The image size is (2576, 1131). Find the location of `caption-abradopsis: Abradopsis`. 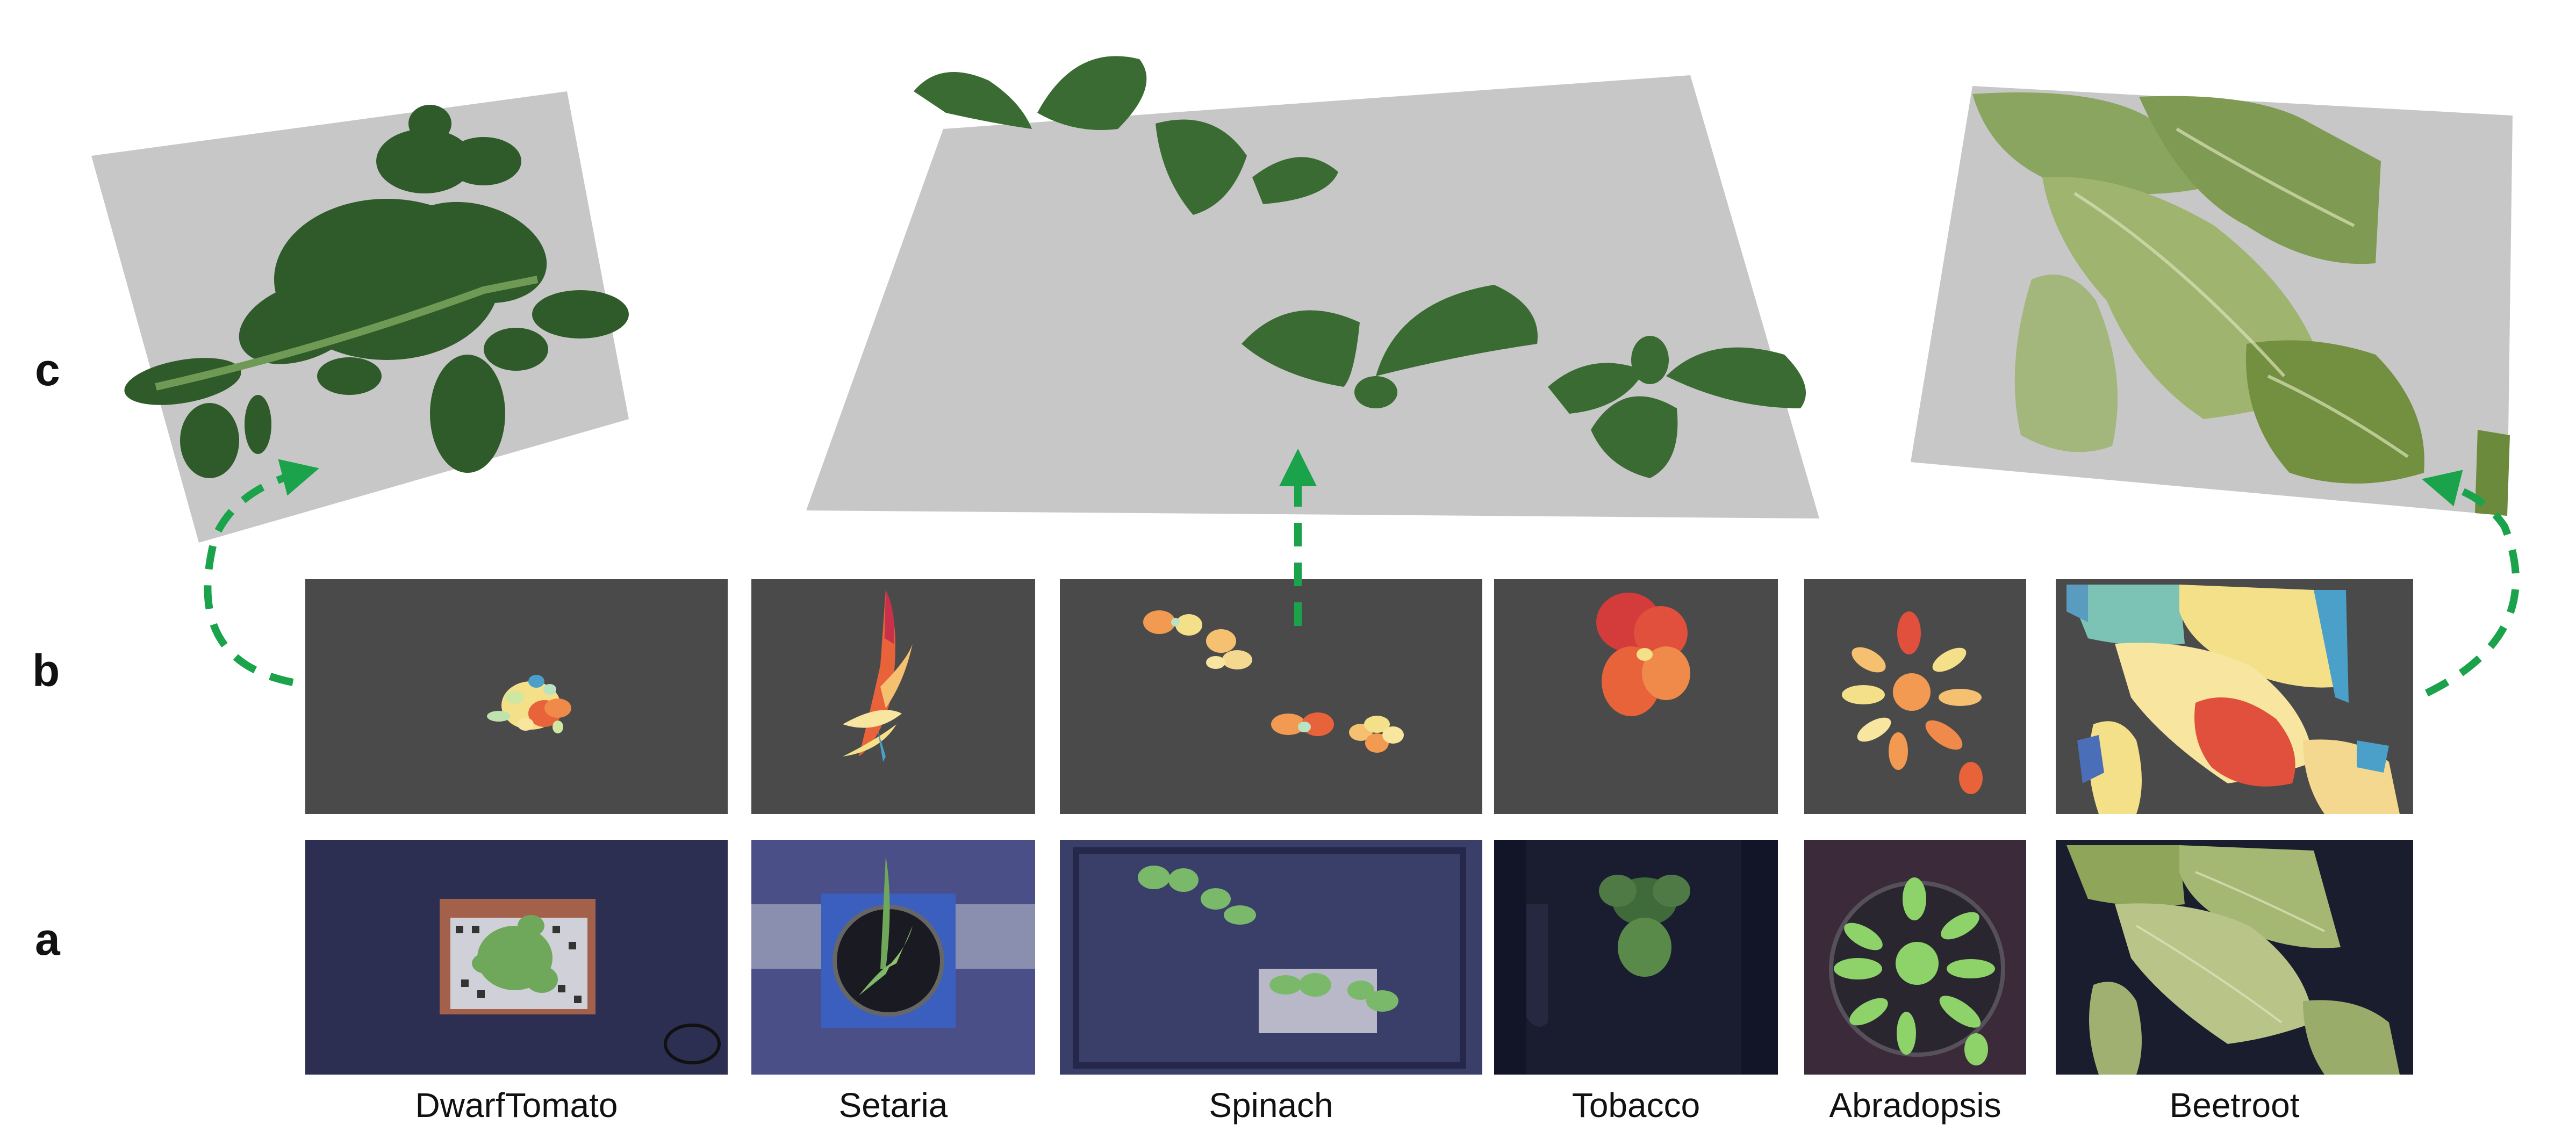

caption-abradopsis: Abradopsis is located at coordinates (1915, 1105).